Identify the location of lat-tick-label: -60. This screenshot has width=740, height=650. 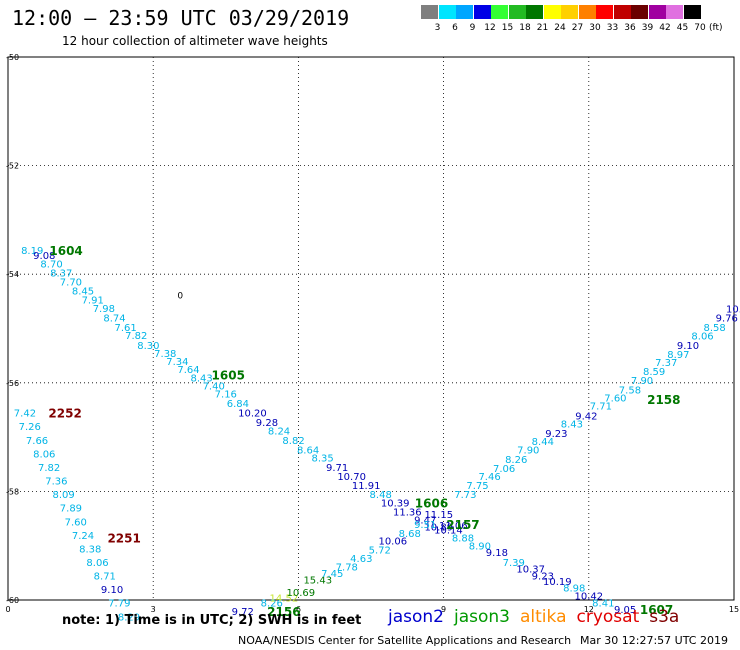
(12, 600).